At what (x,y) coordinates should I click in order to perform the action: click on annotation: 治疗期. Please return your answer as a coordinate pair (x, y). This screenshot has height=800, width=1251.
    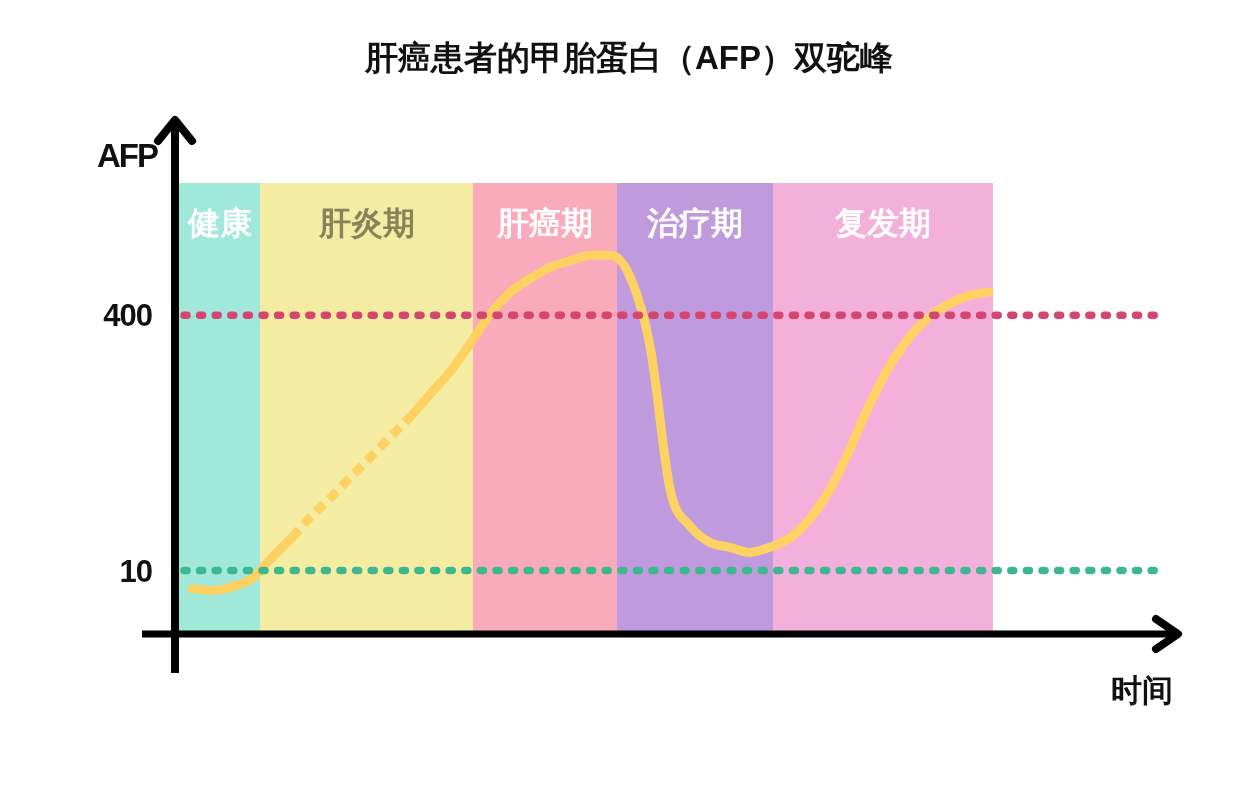
    Looking at the image, I should click on (695, 223).